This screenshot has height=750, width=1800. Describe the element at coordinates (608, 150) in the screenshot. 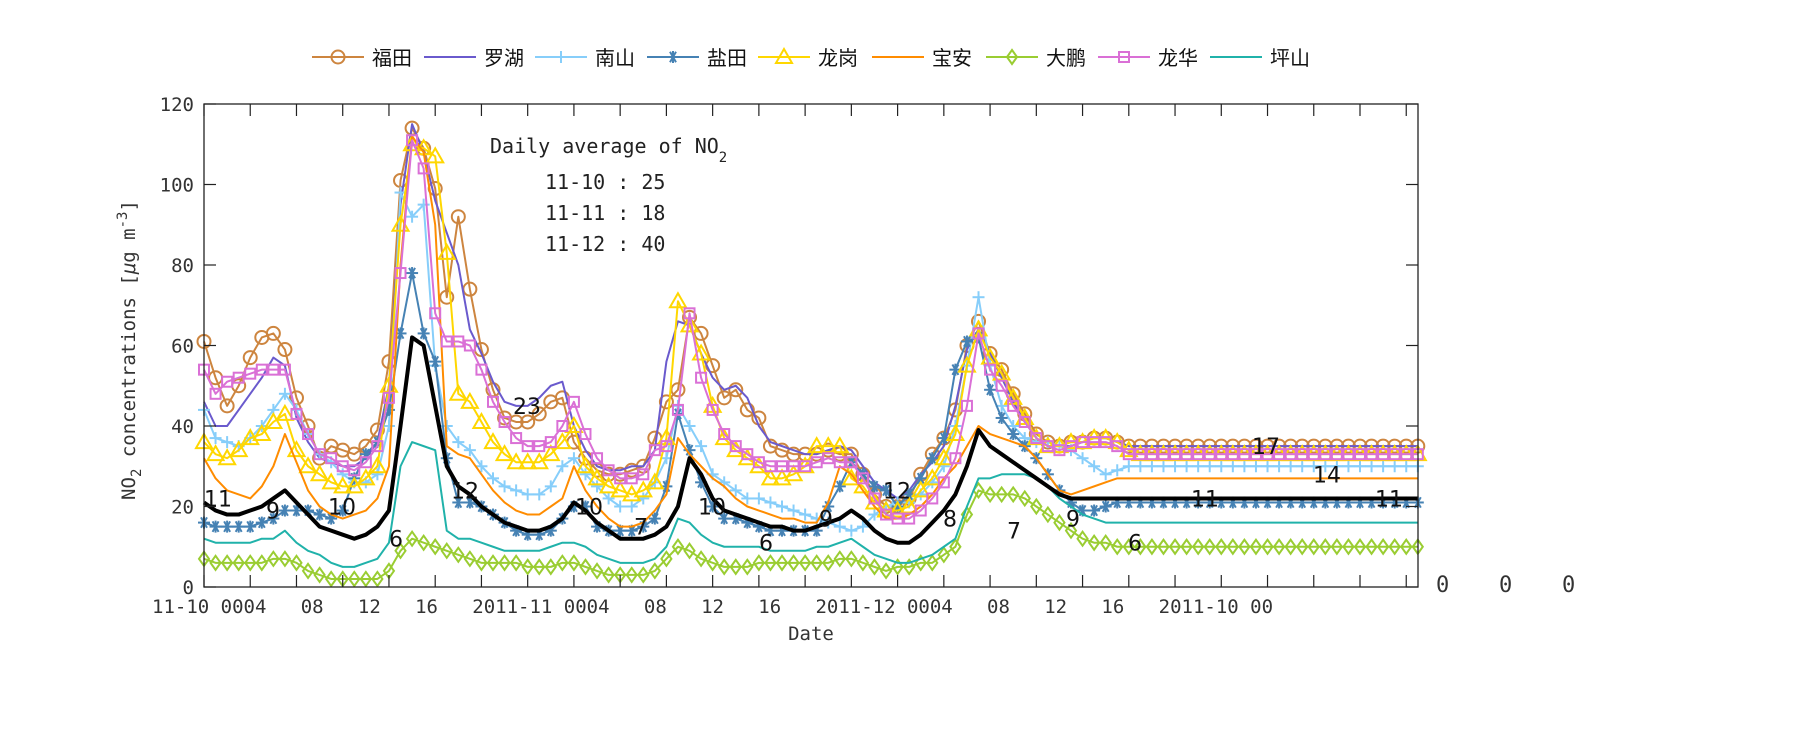

I see `annotation-title: Daily average of NO2` at that location.